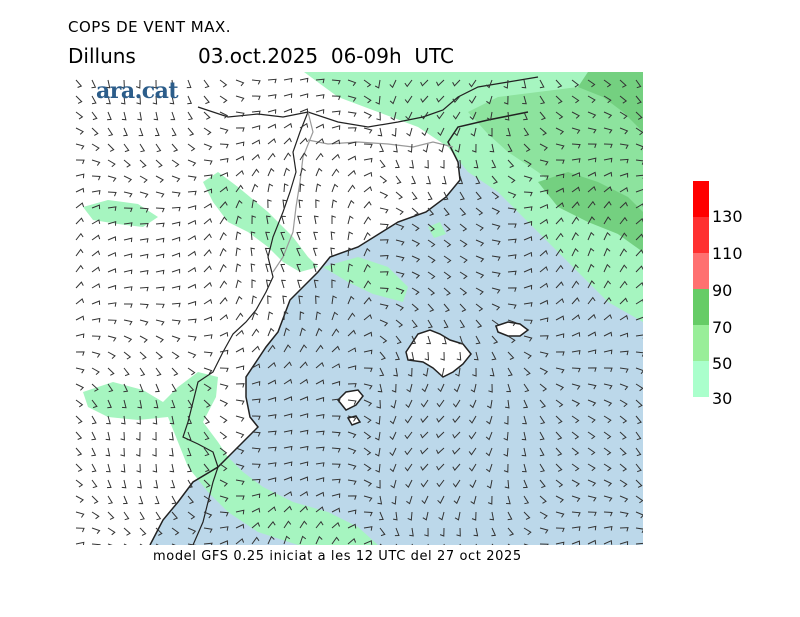 This screenshot has width=800, height=617. I want to click on aracat-logo: ara.cat, so click(137, 91).